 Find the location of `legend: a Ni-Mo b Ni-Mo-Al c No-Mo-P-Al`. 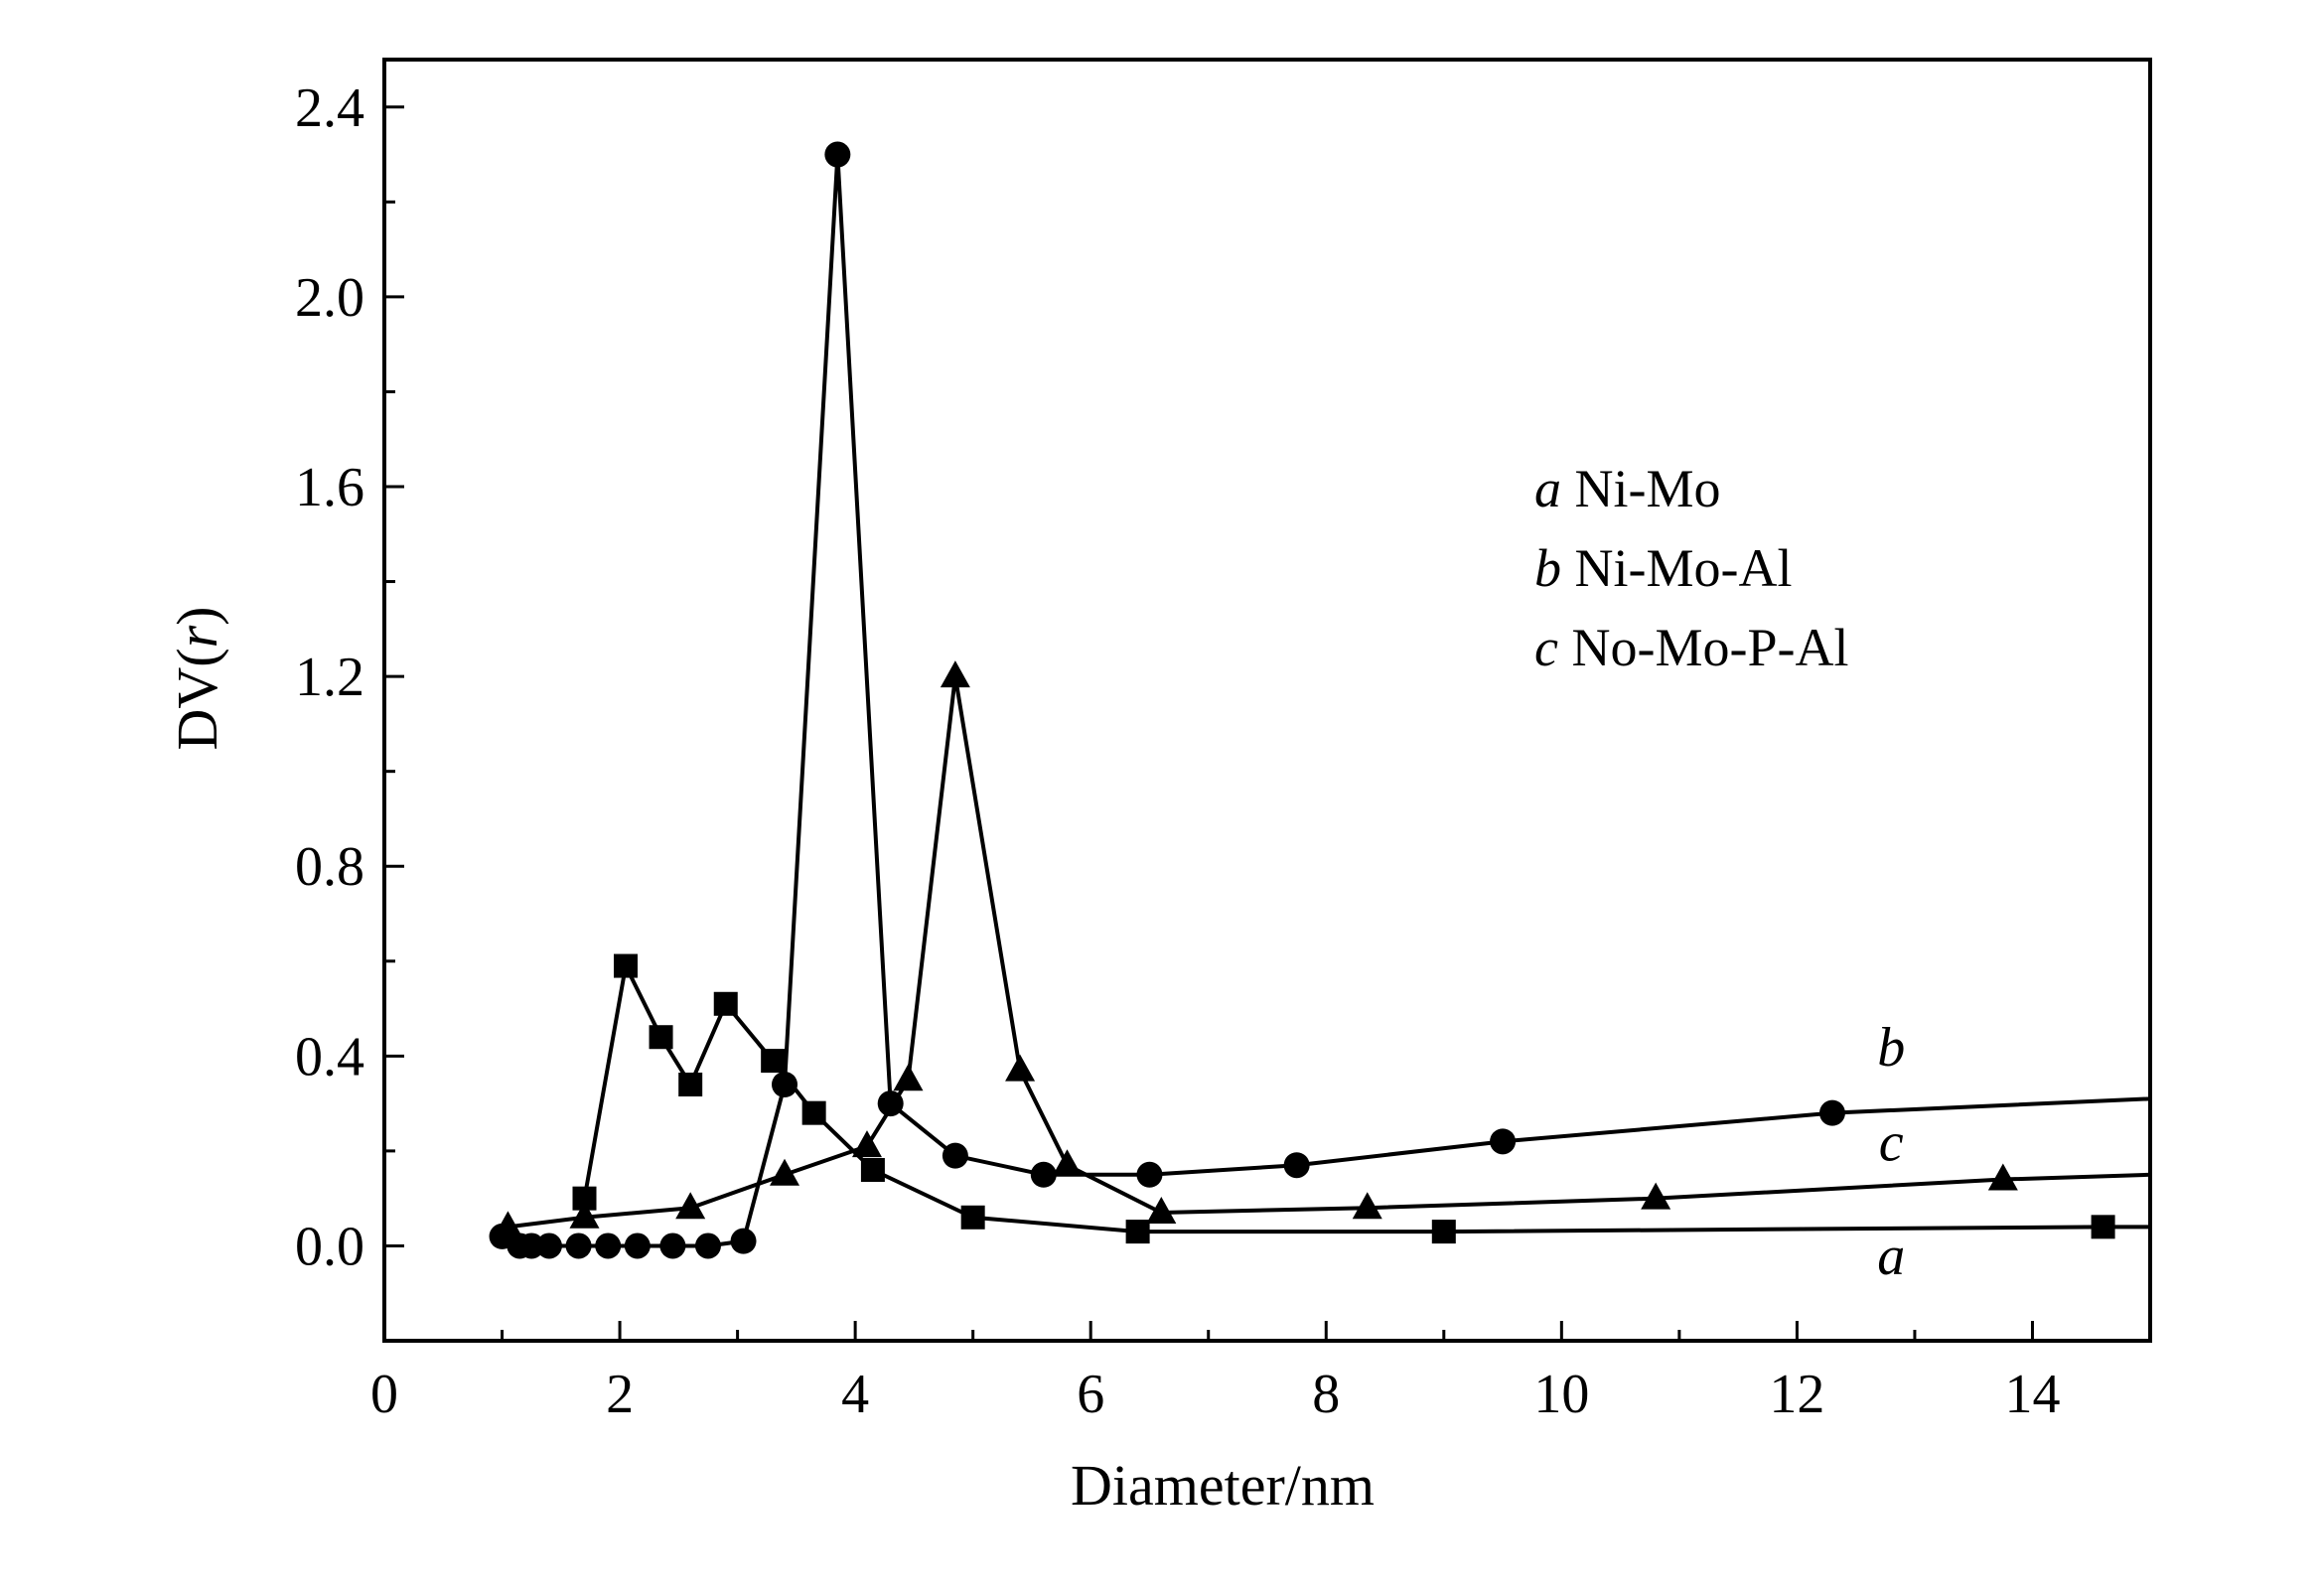

legend: a Ni-Mo b Ni-Mo-Al c No-Mo-P-Al is located at coordinates (1691, 568).